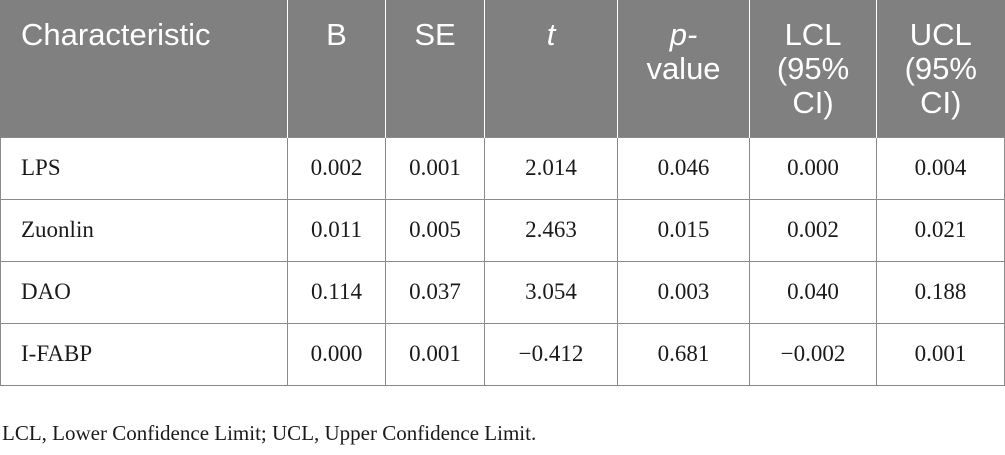 The width and height of the screenshot is (1005, 455). What do you see at coordinates (813, 292) in the screenshot?
I see `cell-lcl: 0.040` at bounding box center [813, 292].